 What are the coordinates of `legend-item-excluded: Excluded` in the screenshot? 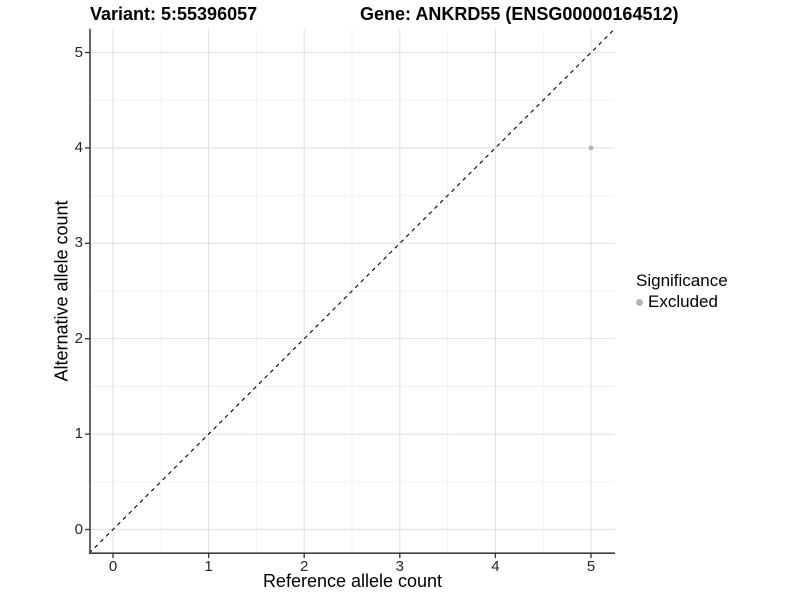 It's located at (682, 302).